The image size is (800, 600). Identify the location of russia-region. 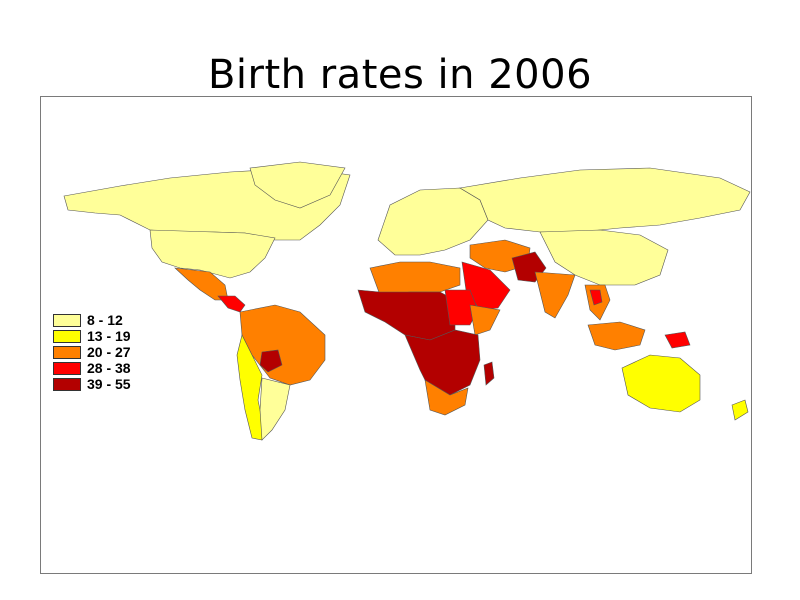
(605, 200).